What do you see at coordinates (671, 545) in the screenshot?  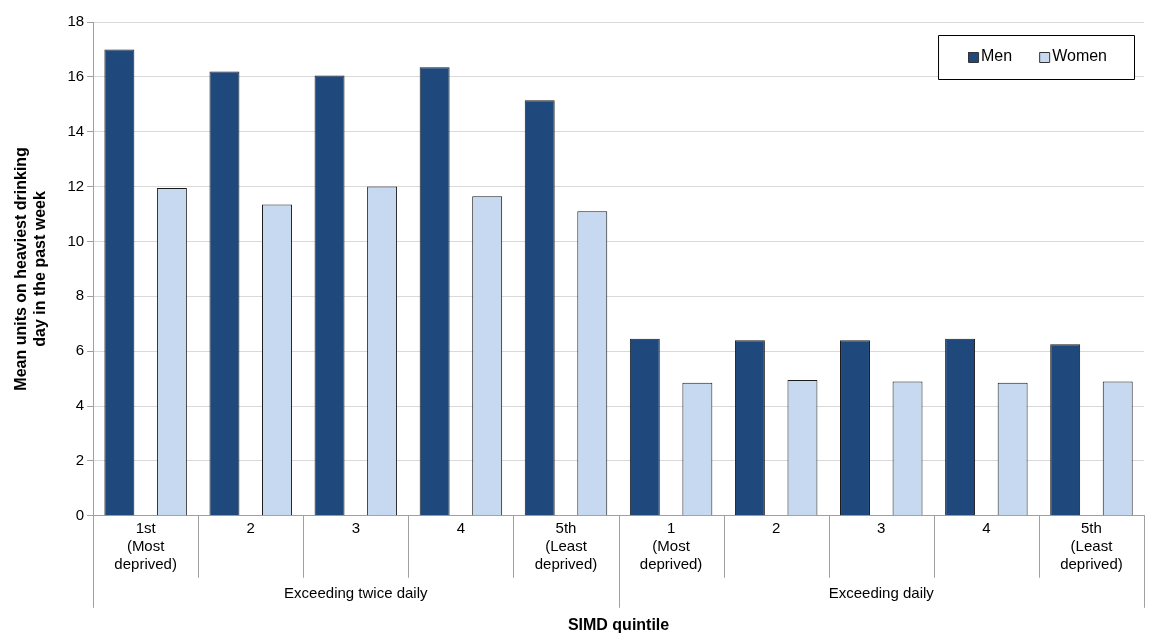 I see `x-tick-label: 1 (Most deprived)` at bounding box center [671, 545].